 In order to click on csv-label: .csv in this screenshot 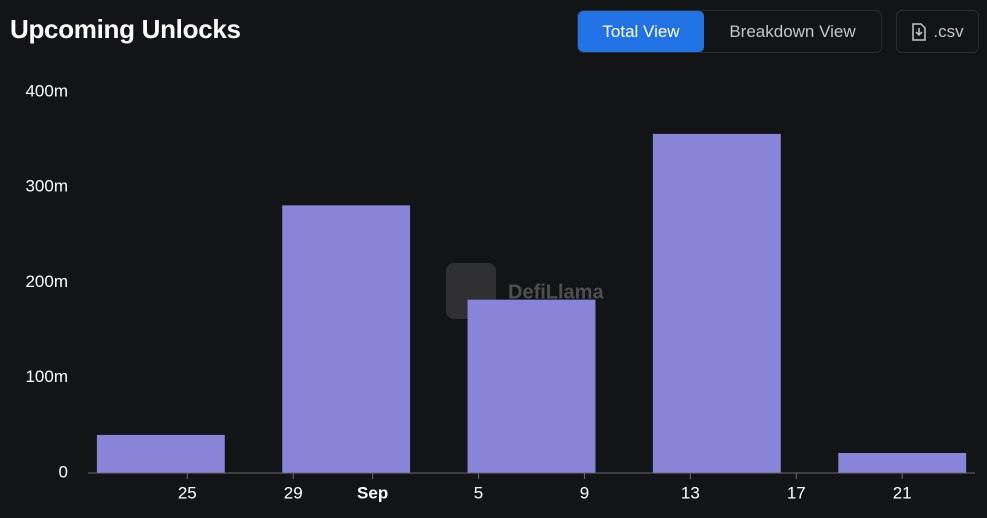, I will do `click(948, 31)`.